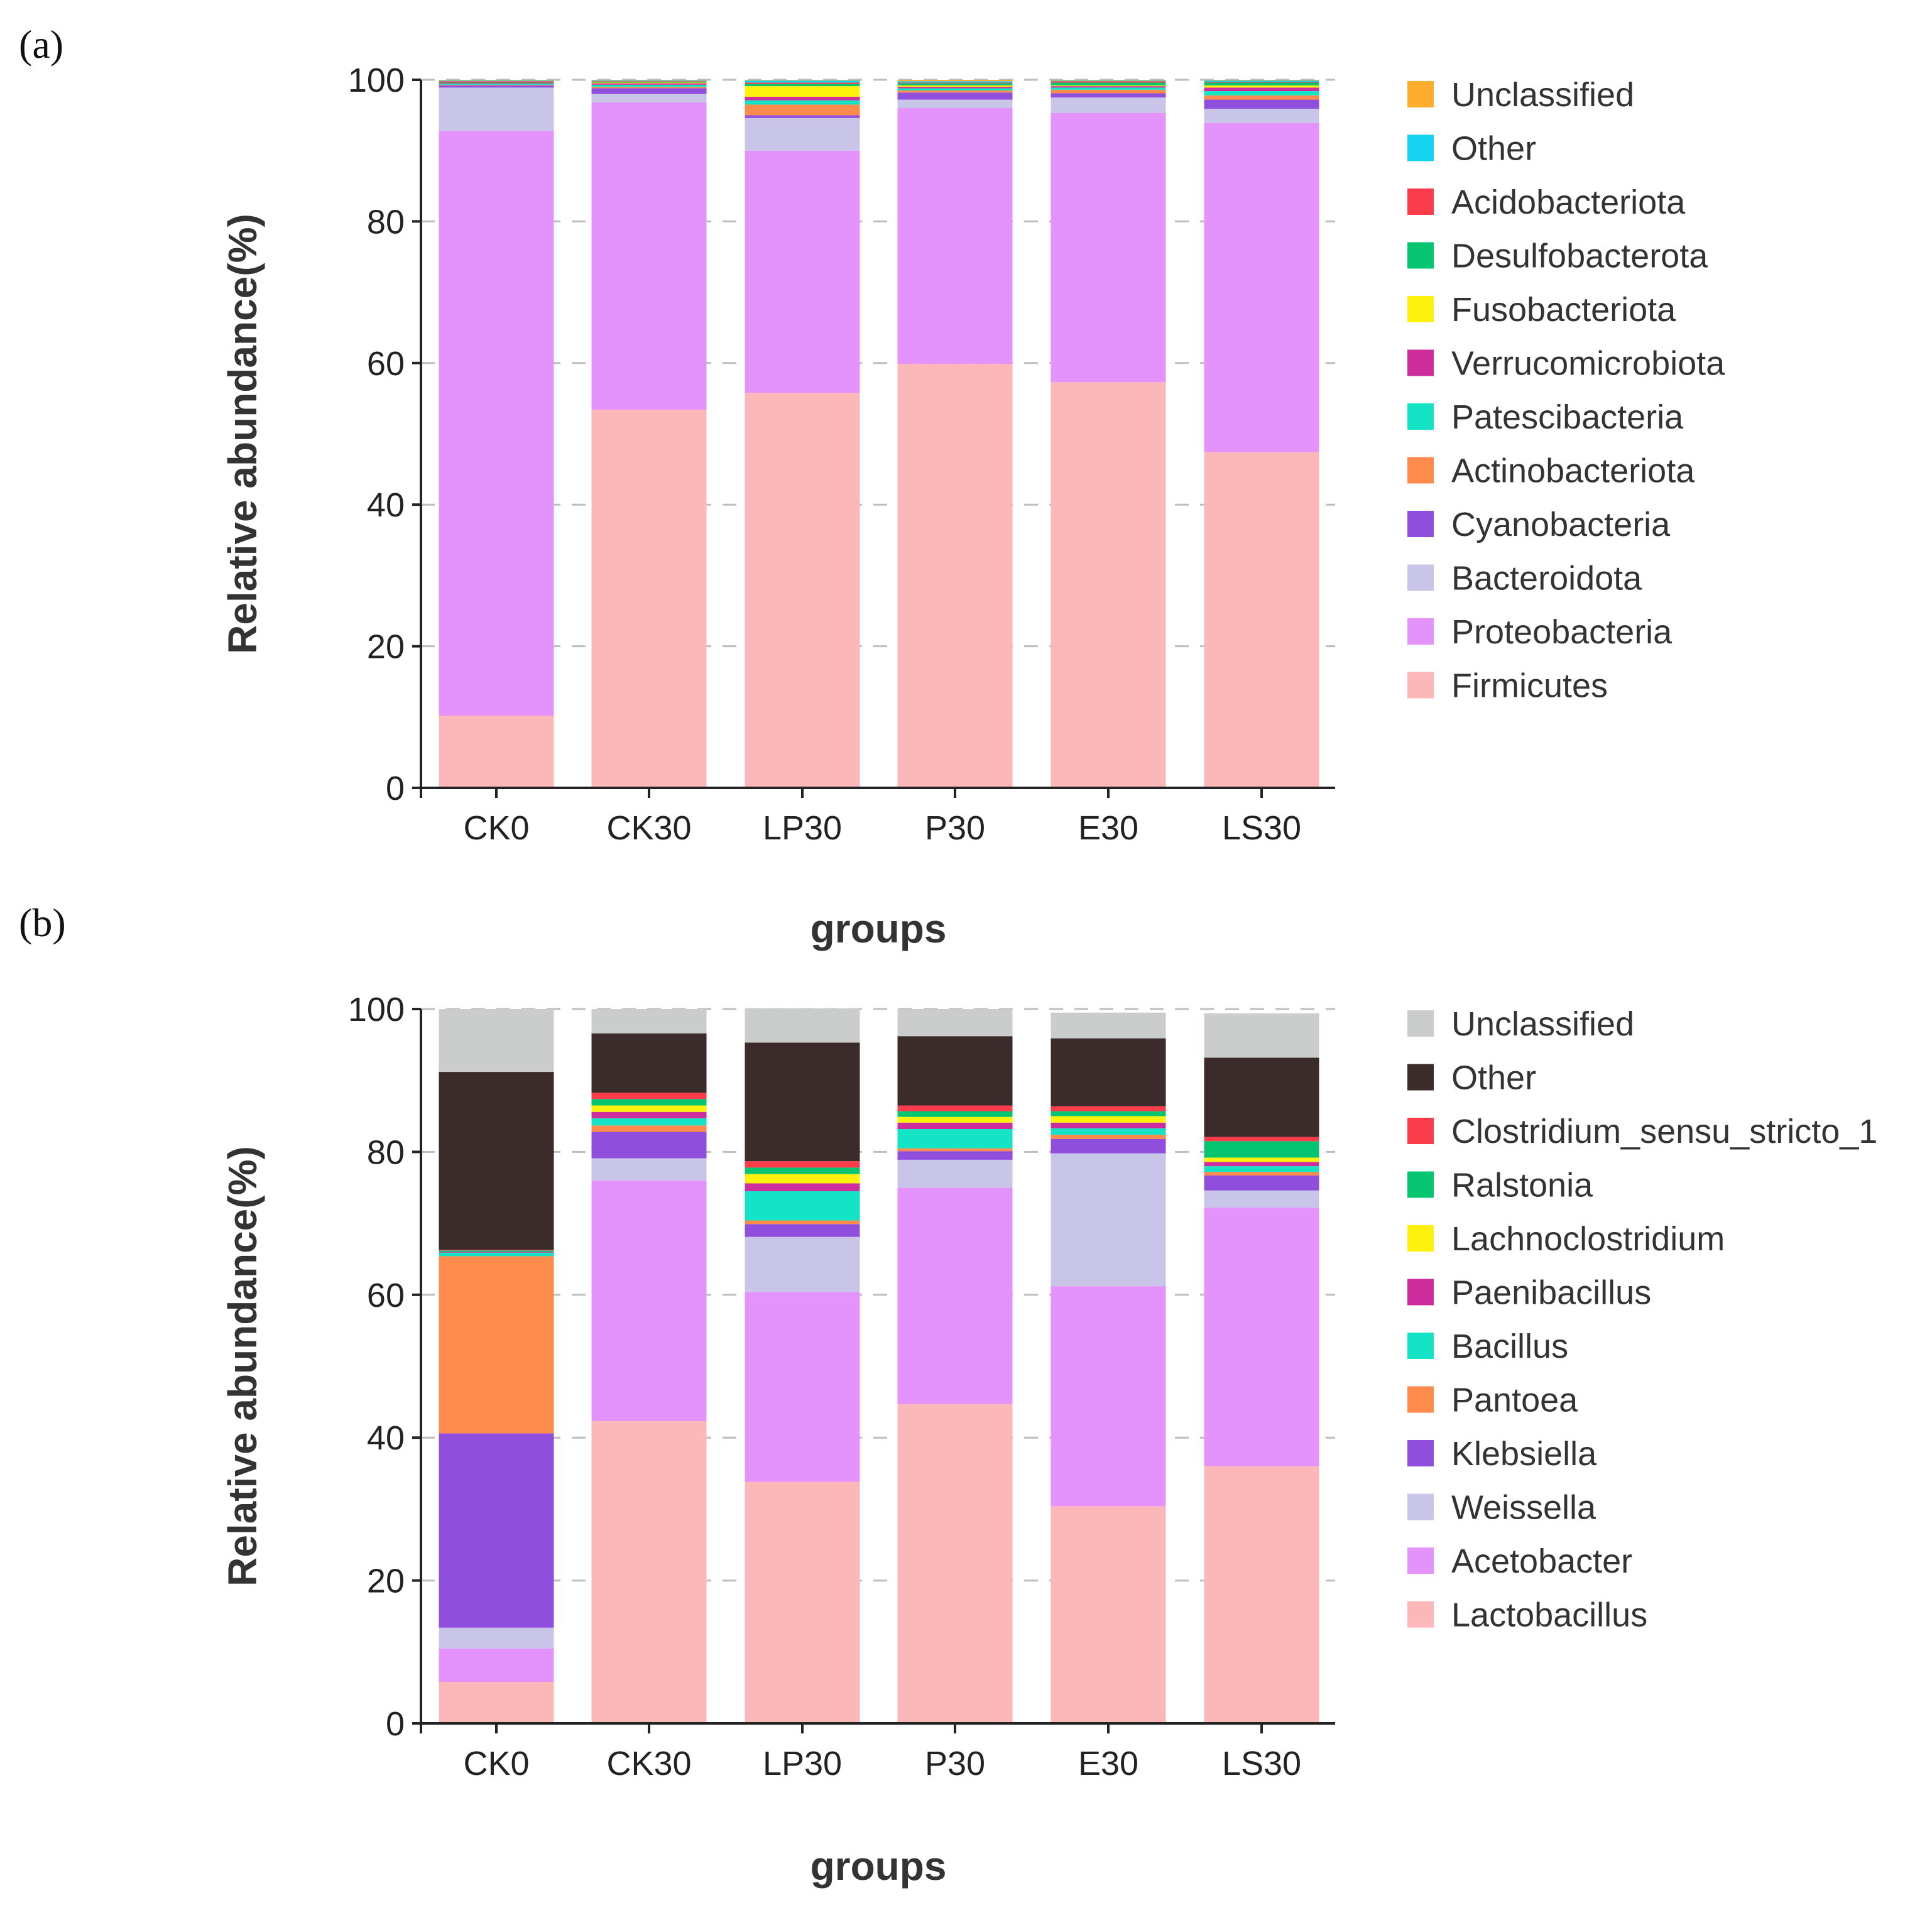  What do you see at coordinates (1109, 247) in the screenshot?
I see `bar-segment-e30-proteobacteria` at bounding box center [1109, 247].